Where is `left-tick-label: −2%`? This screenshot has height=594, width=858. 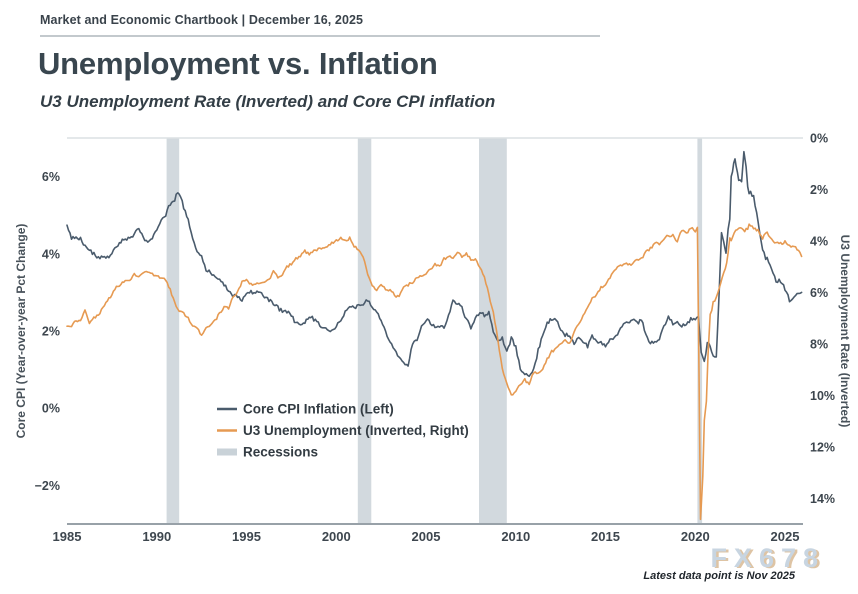 left-tick-label: −2% is located at coordinates (47, 486).